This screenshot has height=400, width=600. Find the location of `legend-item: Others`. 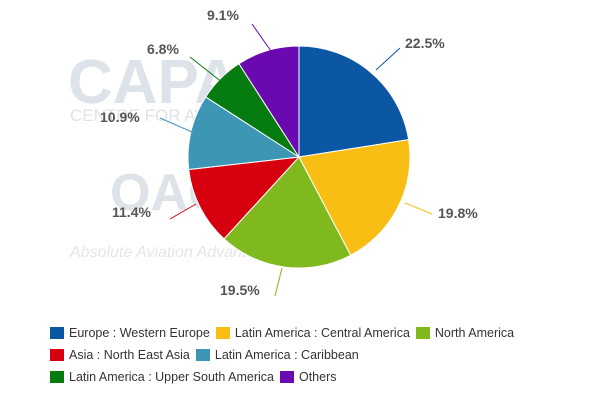

legend-item: Others is located at coordinates (308, 377).